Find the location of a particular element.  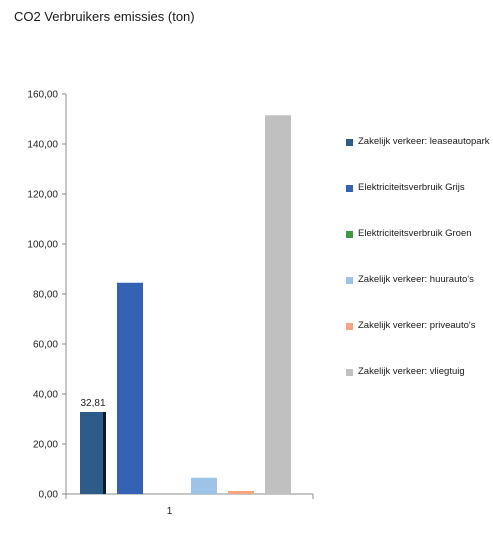

chart-title: CO2 Verbruikers emissies (ton) is located at coordinates (104, 16).